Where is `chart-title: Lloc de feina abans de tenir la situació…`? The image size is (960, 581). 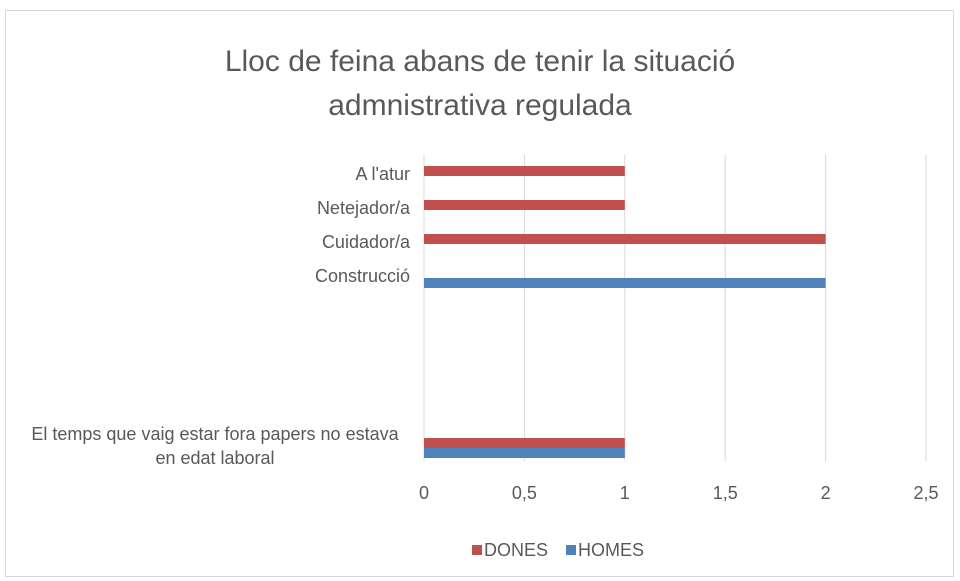 chart-title: Lloc de feina abans de tenir la situació… is located at coordinates (480, 83).